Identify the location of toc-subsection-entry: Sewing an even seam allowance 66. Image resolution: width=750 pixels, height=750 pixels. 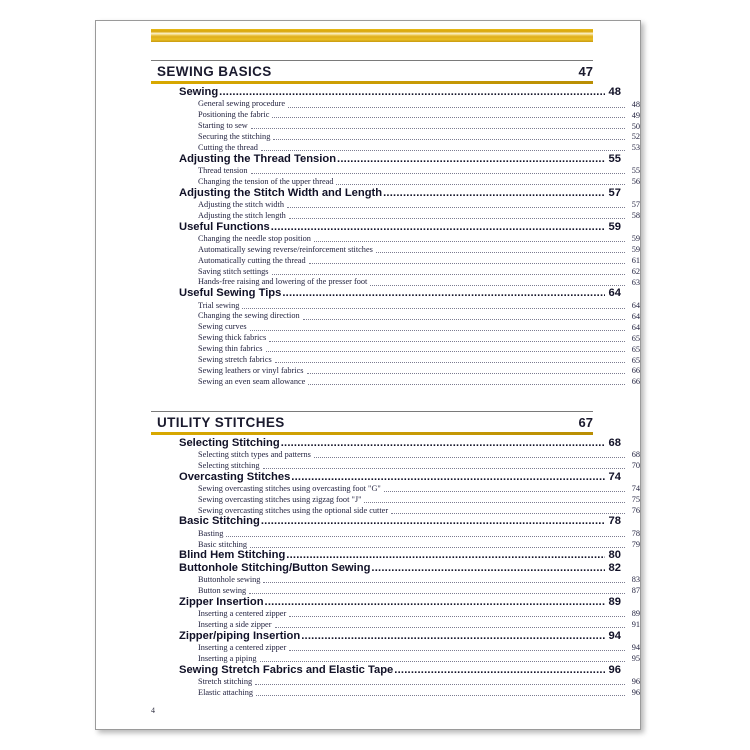
(395, 382).